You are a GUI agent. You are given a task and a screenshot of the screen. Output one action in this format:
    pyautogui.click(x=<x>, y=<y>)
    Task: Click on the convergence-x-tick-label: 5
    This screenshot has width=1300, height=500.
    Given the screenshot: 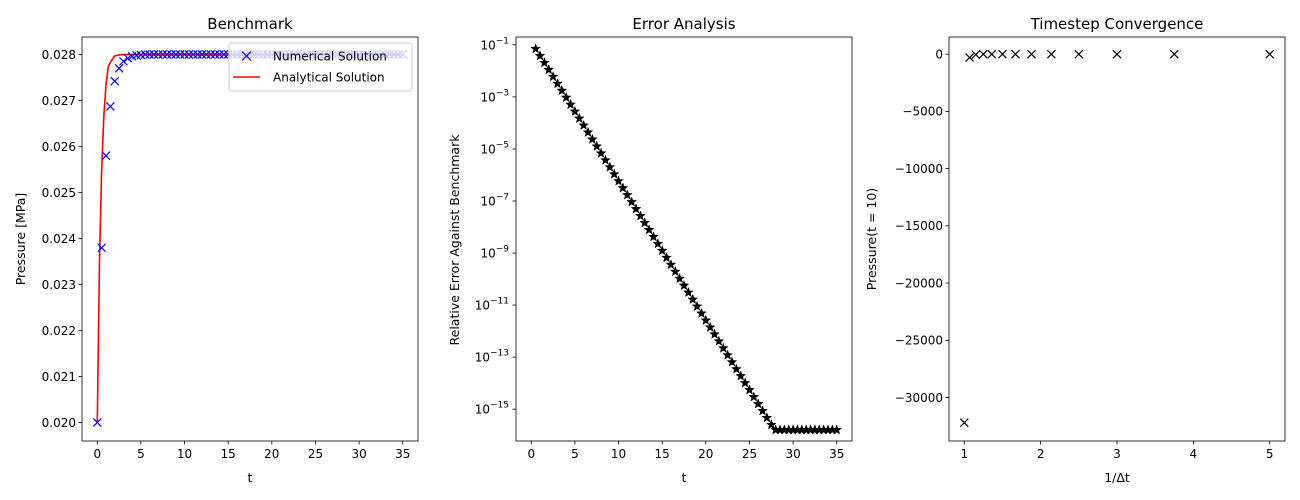 What is the action you would take?
    pyautogui.click(x=1270, y=454)
    